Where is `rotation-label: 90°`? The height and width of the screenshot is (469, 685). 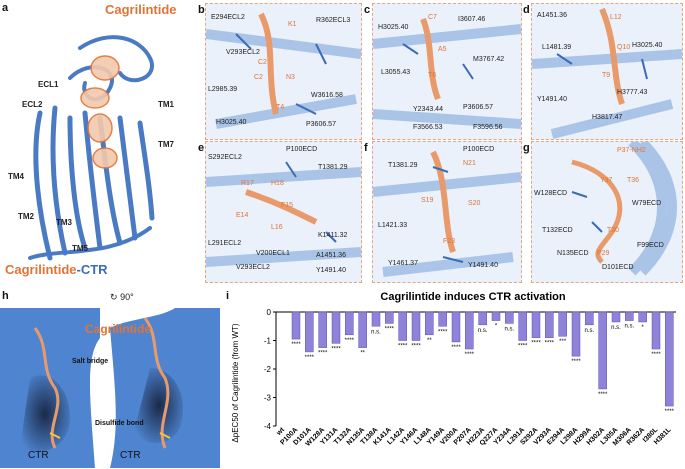 rotation-label: 90° is located at coordinates (127, 297).